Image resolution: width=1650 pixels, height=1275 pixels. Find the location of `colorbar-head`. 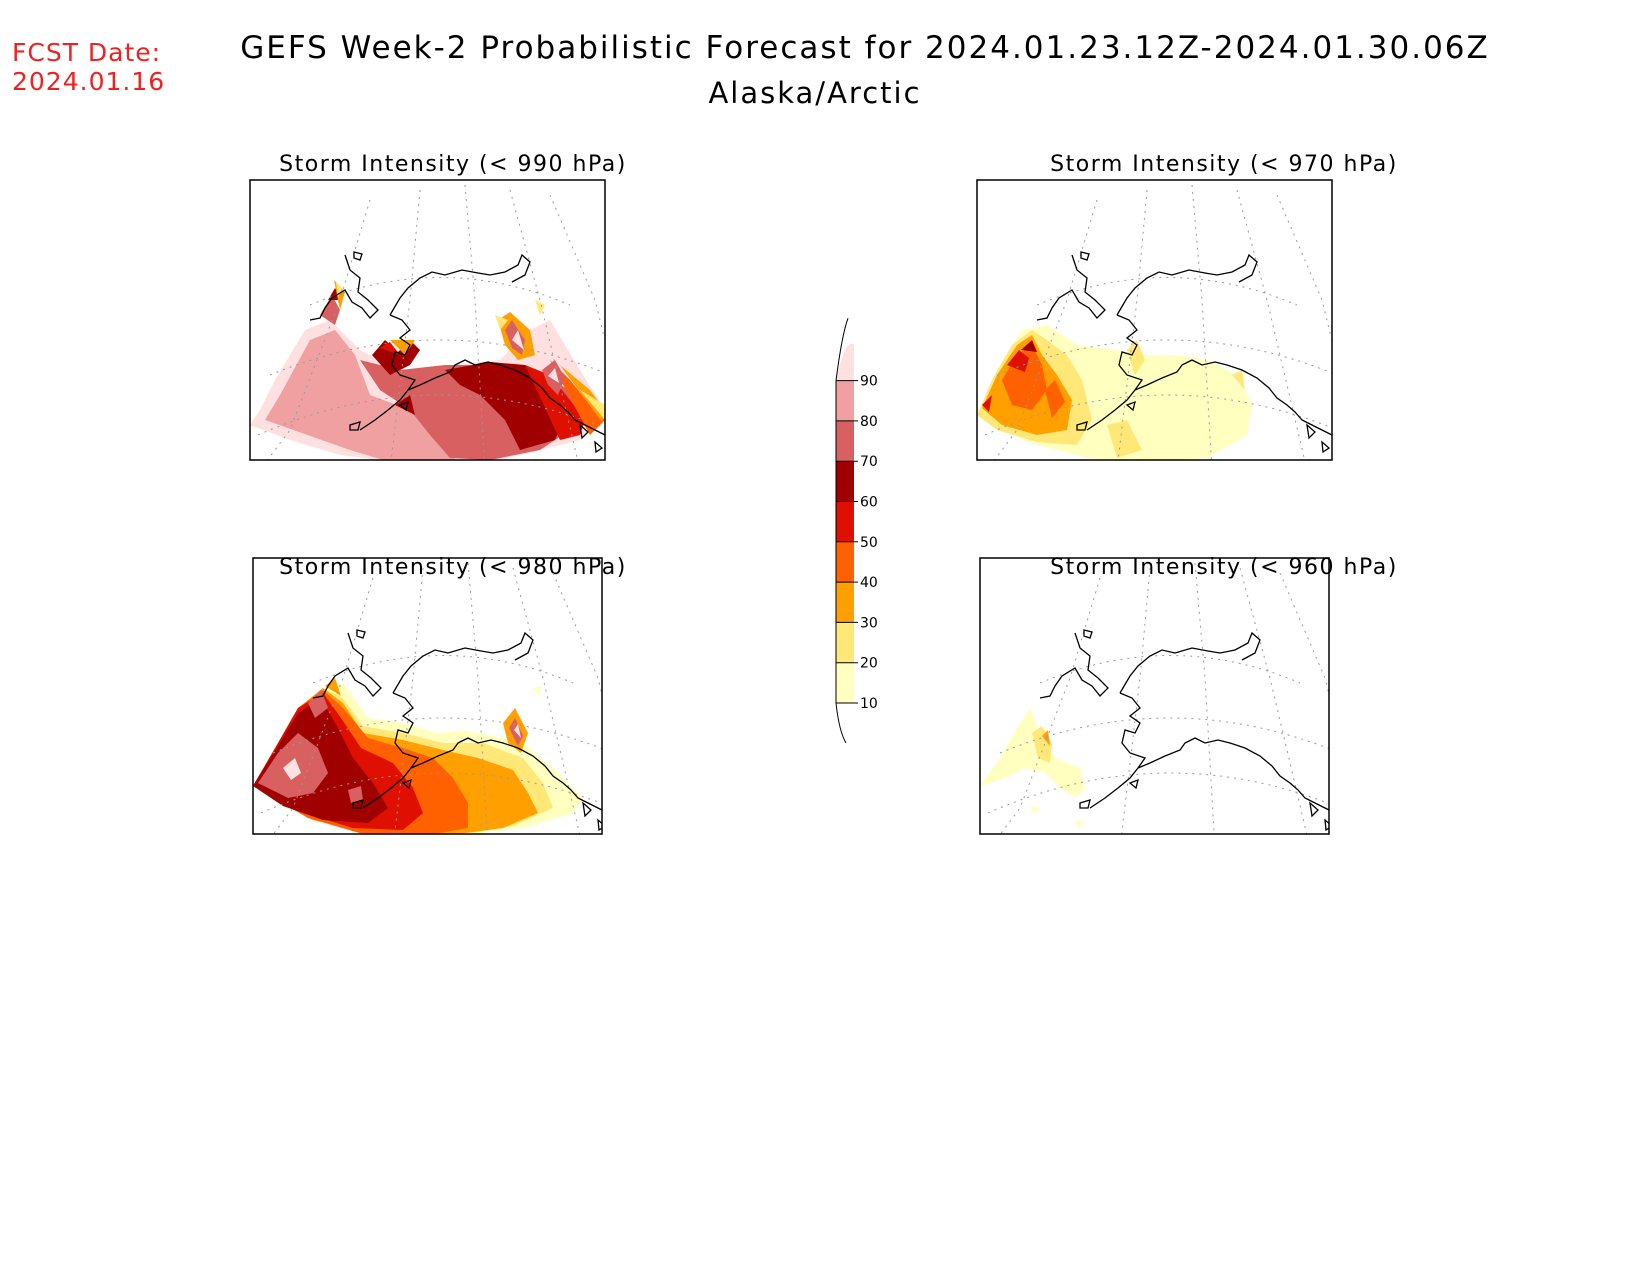

colorbar-head is located at coordinates (842, 349).